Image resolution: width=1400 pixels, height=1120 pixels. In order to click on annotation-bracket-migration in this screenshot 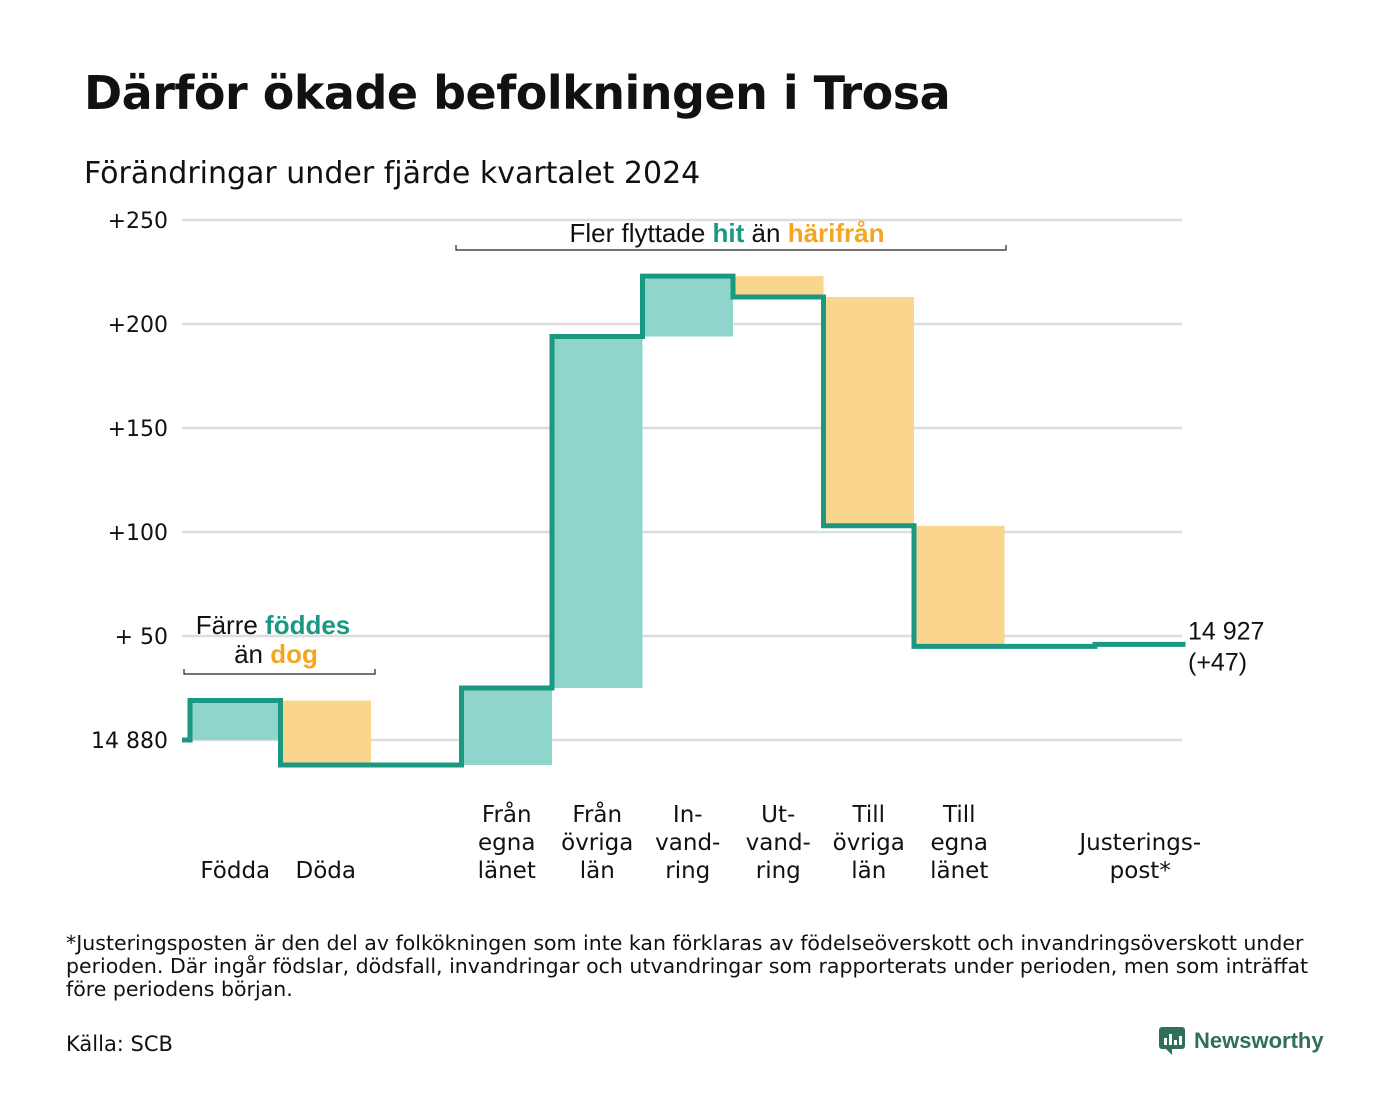, I will do `click(731, 248)`.